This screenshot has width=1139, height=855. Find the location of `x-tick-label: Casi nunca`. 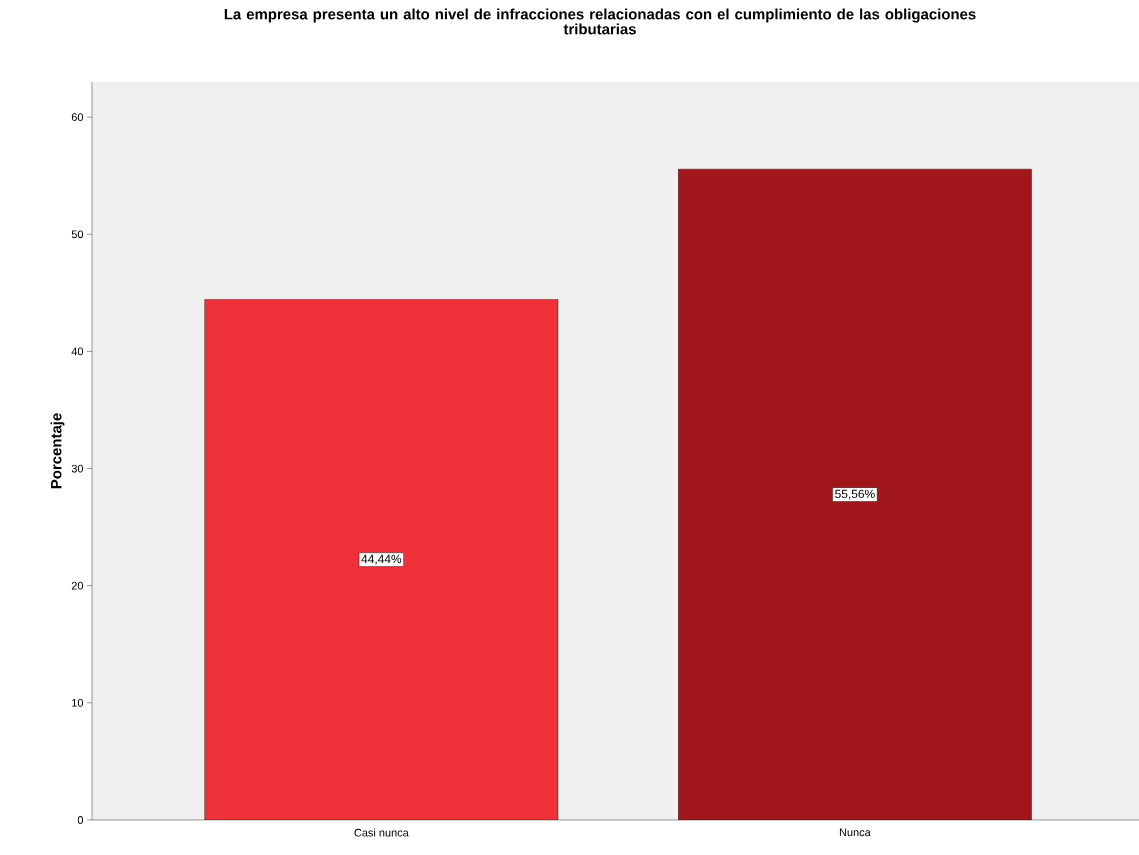

x-tick-label: Casi nunca is located at coordinates (381, 832).